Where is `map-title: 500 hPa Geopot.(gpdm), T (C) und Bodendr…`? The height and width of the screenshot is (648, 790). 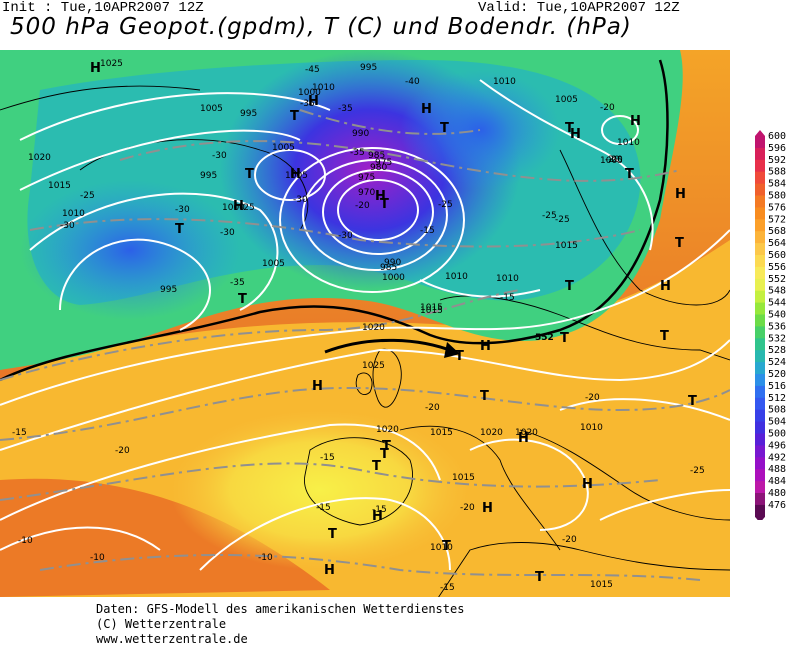 map-title: 500 hPa Geopot.(gpdm), T (C) und Bodendr… is located at coordinates (321, 27).